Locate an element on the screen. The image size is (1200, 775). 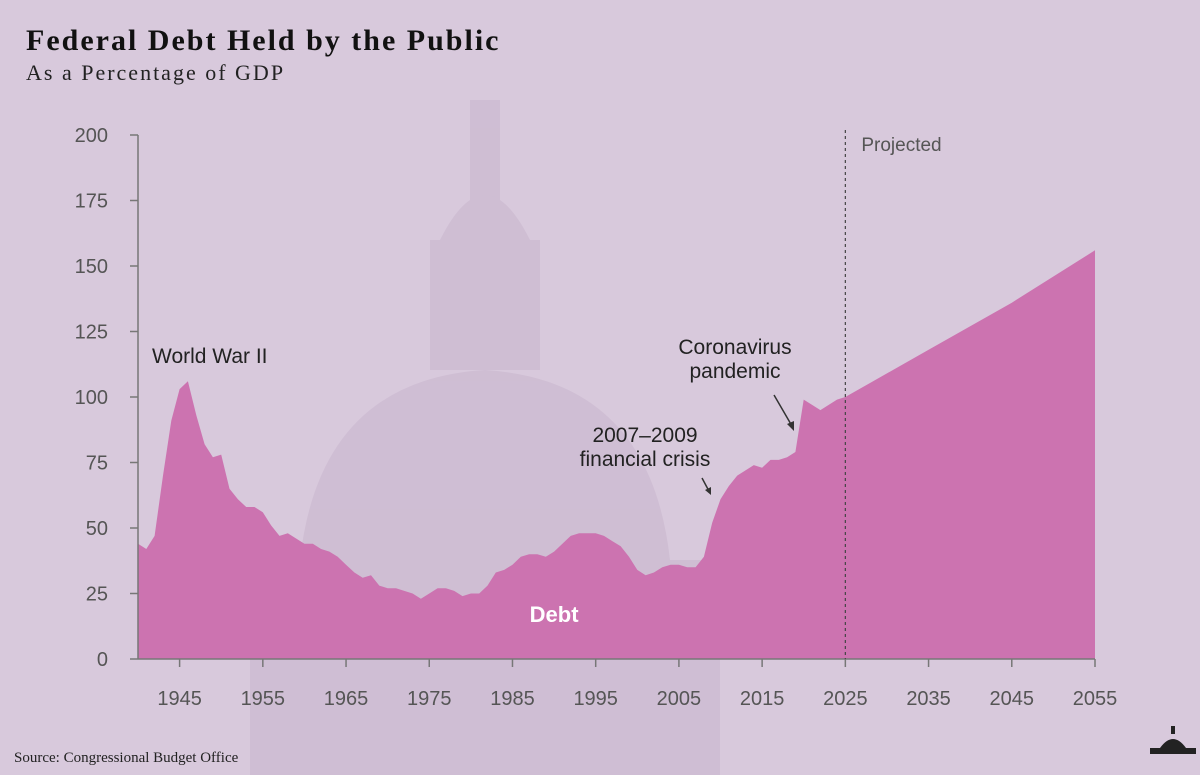
series-label: Debt is located at coordinates (555, 614).